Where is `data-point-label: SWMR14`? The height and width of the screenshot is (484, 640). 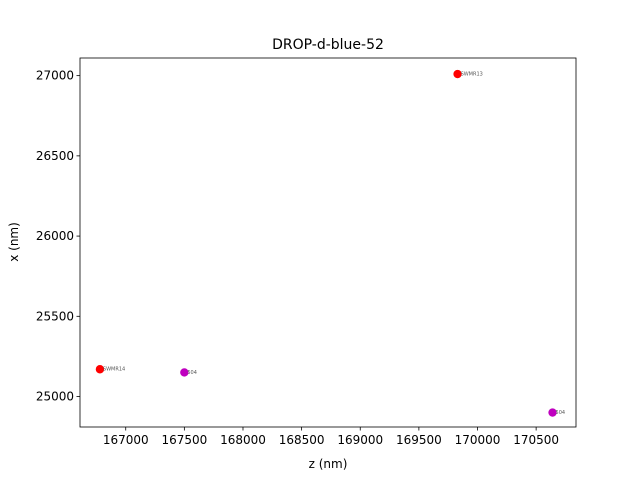
data-point-label: SWMR14 is located at coordinates (114, 370).